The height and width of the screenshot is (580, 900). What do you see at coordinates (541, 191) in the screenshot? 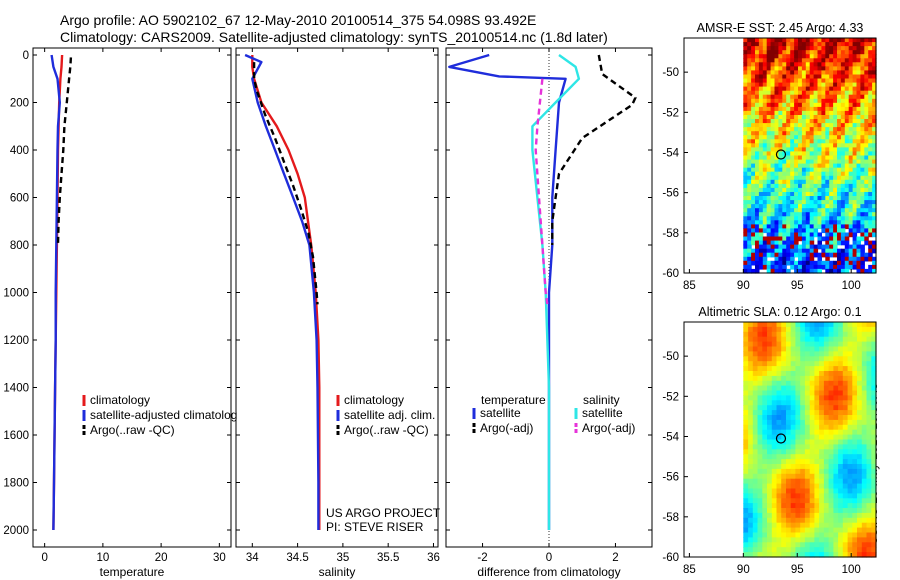
I see `difference-series-salinity-argo-adj-` at bounding box center [541, 191].